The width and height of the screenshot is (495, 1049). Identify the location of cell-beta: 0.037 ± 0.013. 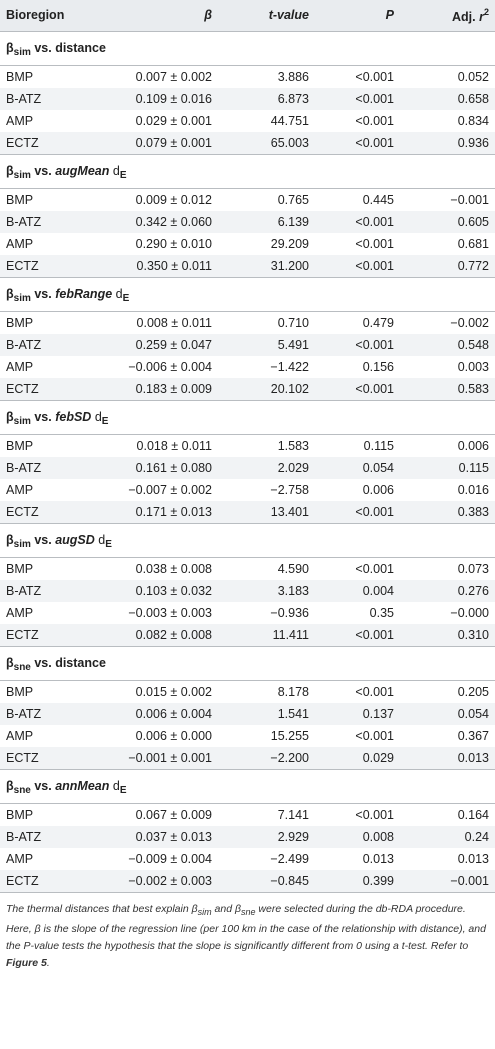
(173, 836).